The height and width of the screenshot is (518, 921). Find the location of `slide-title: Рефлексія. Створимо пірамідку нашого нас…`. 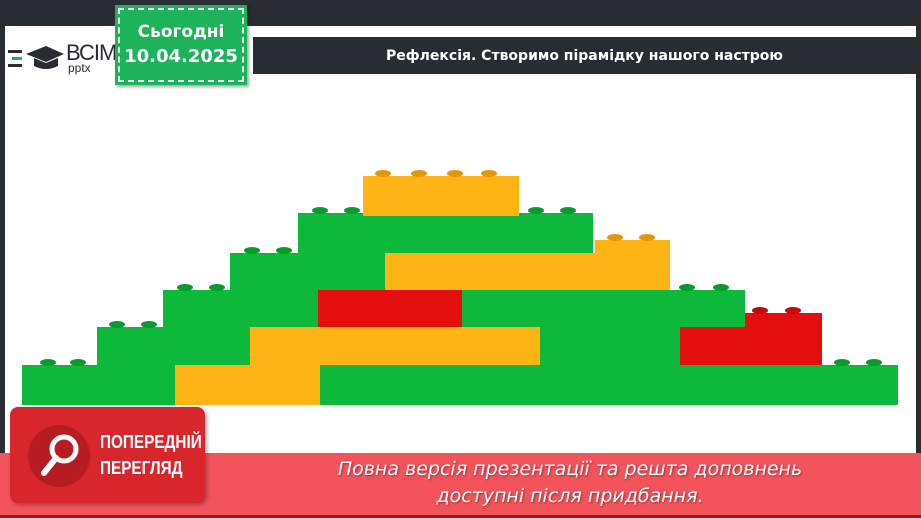

slide-title: Рефлексія. Створимо пірамідку нашого нас… is located at coordinates (584, 55).